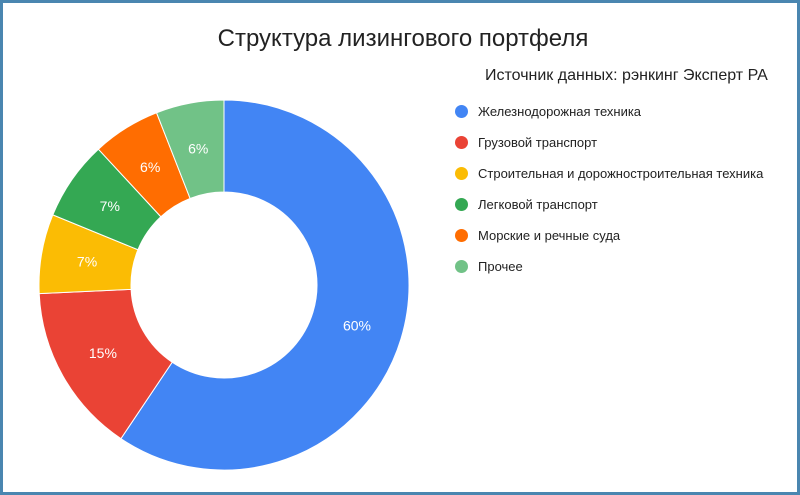 The image size is (800, 495). I want to click on legend-item-other: Прочее, so click(489, 266).